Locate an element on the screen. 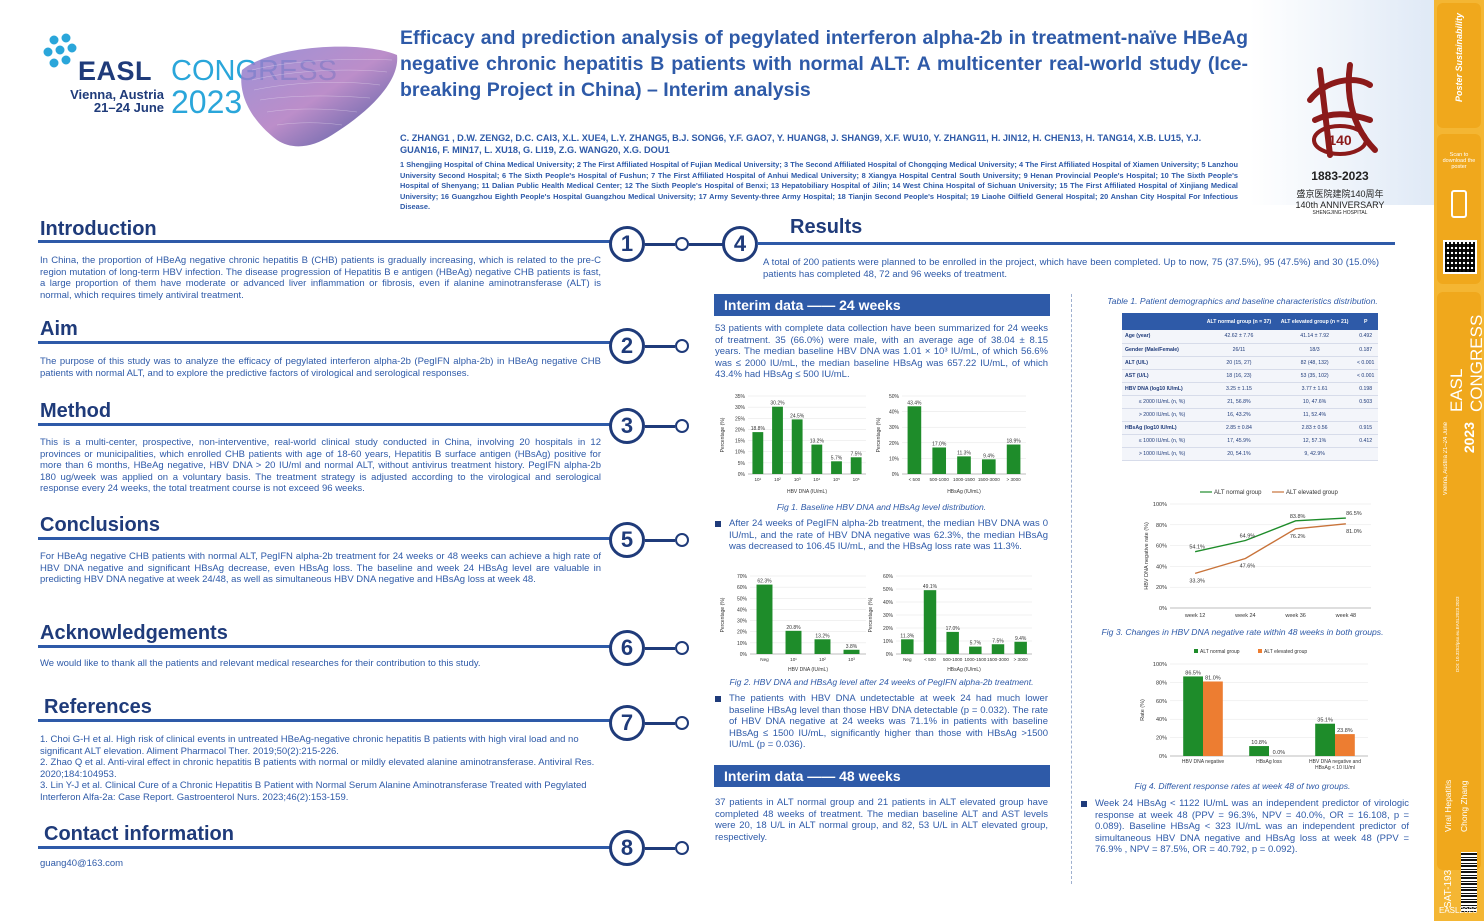 The width and height of the screenshot is (1484, 921). method-underline is located at coordinates (328, 424).